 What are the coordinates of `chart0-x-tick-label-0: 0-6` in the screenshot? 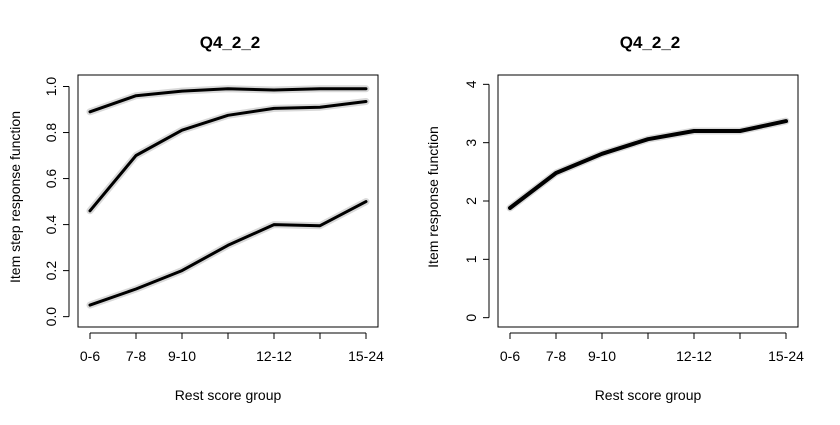 It's located at (90, 356).